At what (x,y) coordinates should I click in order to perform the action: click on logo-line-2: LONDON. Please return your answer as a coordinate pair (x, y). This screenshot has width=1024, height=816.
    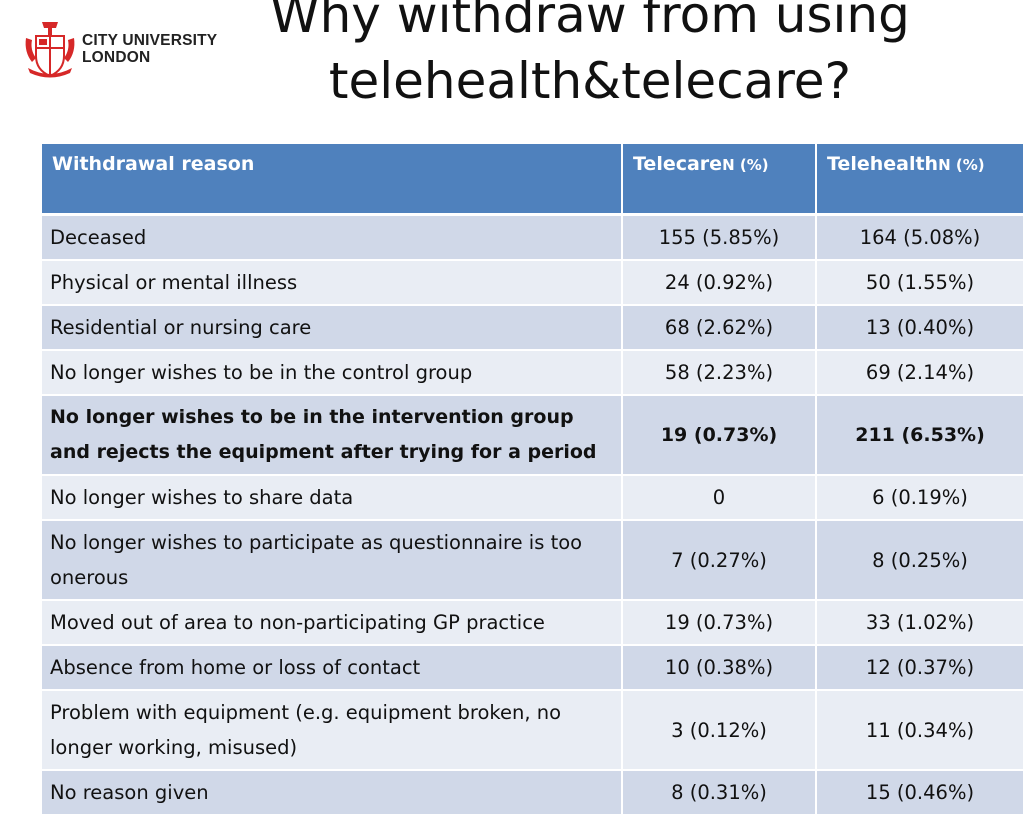
    Looking at the image, I should click on (116, 57).